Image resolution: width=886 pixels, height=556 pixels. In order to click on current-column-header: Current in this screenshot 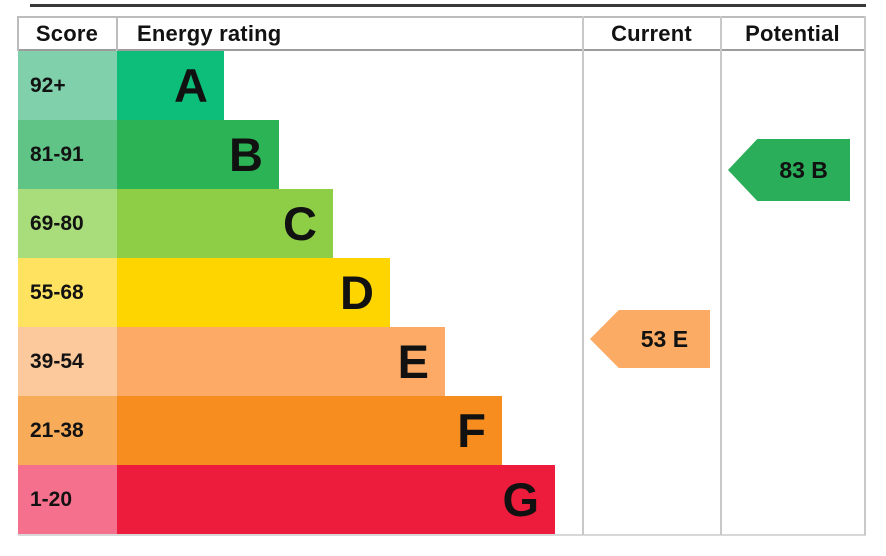, I will do `click(651, 33)`.